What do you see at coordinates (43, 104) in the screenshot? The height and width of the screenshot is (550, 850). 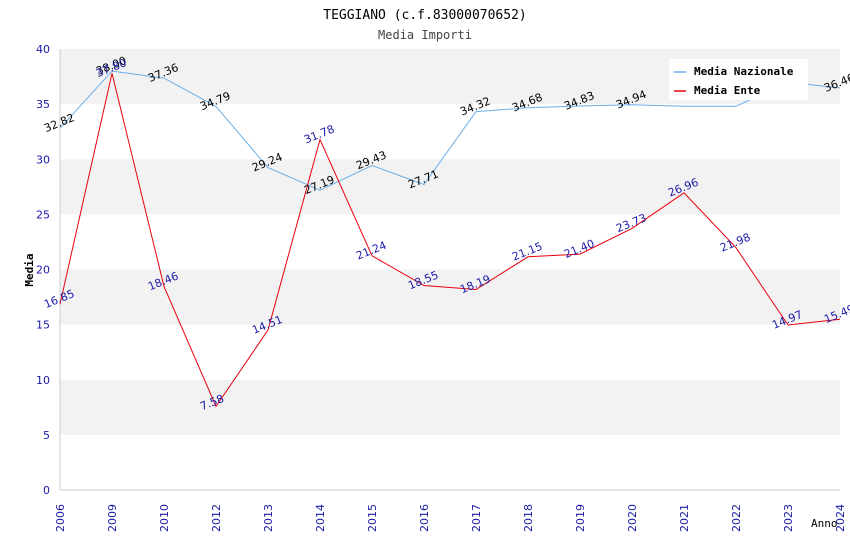 I see `y-tick-label: 35` at bounding box center [43, 104].